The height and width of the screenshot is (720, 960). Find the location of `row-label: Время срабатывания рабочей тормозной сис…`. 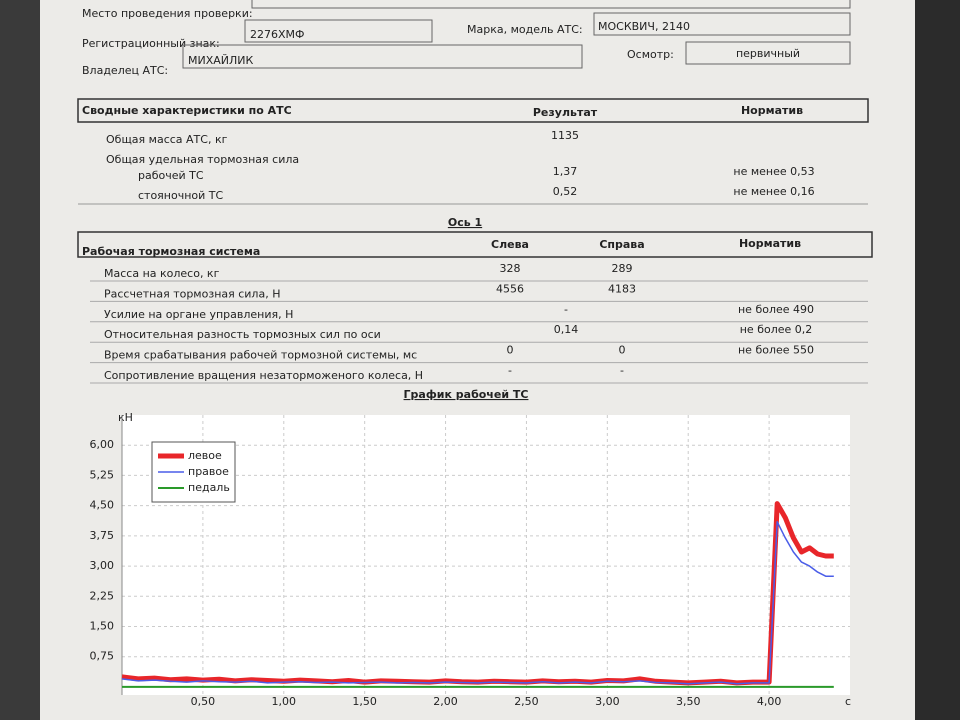

row-label: Время срабатывания рабочей тормозной сис… is located at coordinates (260, 355).